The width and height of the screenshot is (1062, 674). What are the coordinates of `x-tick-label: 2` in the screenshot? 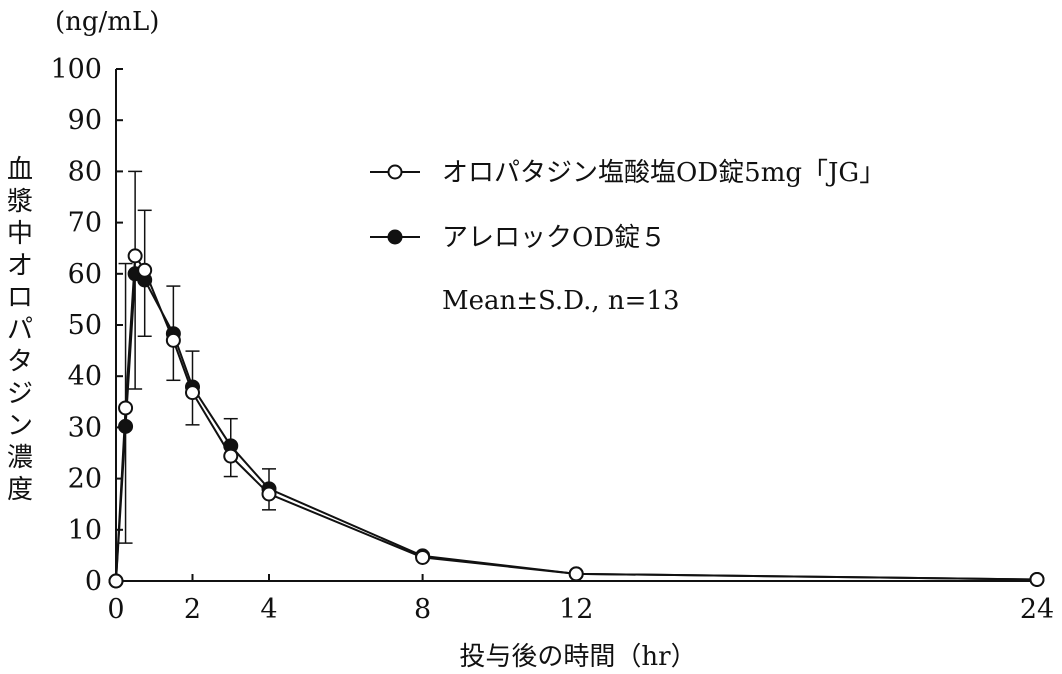 It's located at (192, 609).